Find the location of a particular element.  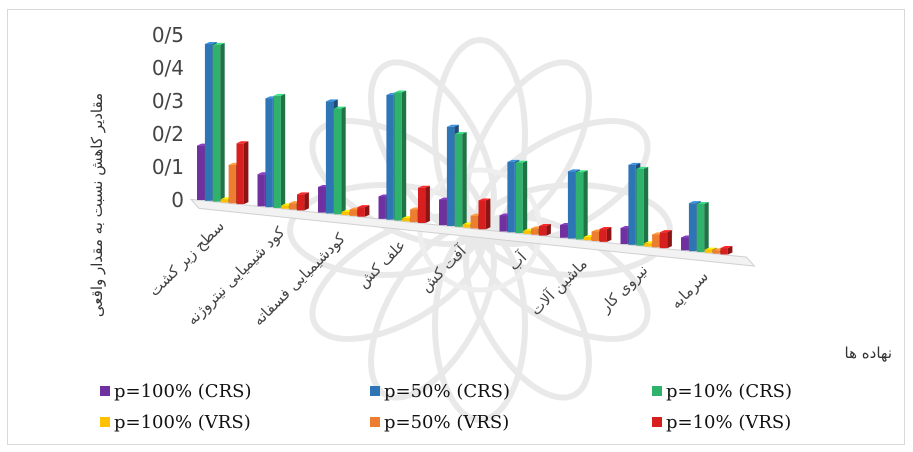

legend-item: p=10% (VRS) is located at coordinates (721, 422).